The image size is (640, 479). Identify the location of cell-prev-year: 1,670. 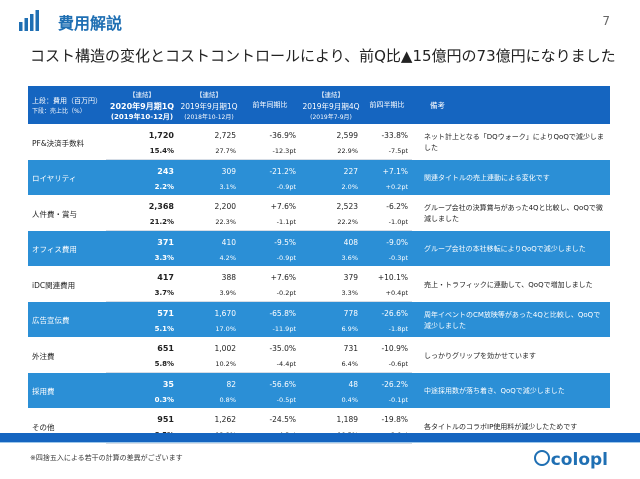
(209, 311).